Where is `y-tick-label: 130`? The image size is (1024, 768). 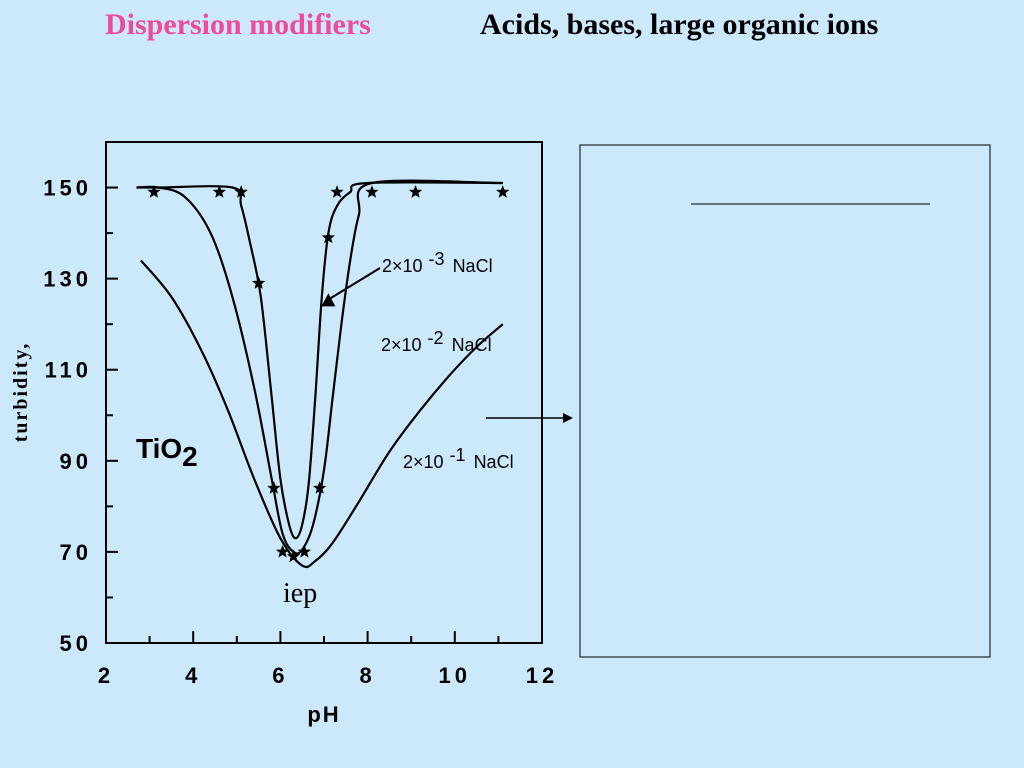
y-tick-label: 130 is located at coordinates (67, 279).